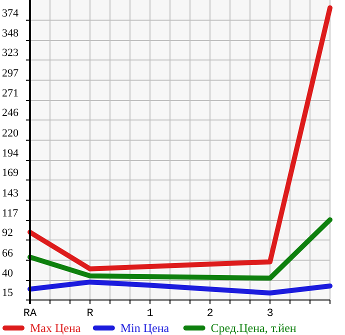  Describe the element at coordinates (8, 293) in the screenshot. I see `y-tick-label: 15` at that location.